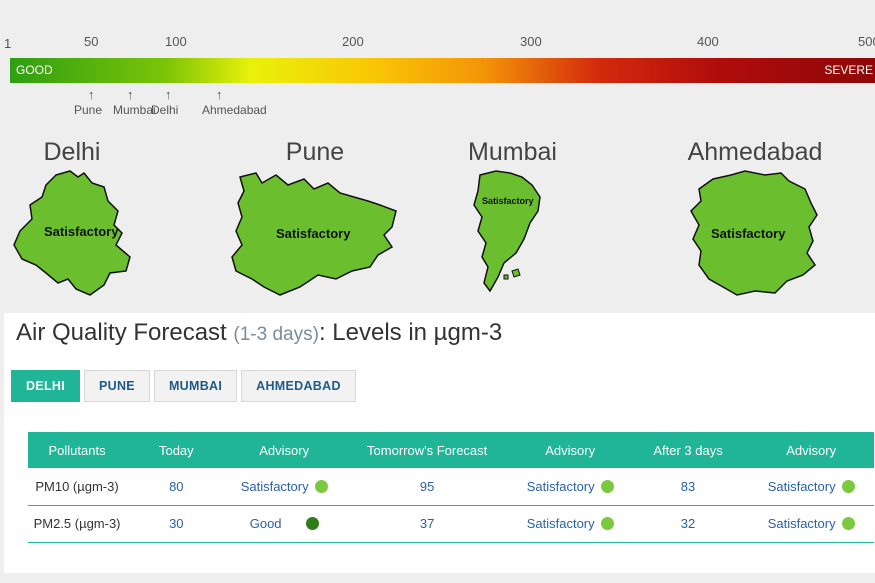  Describe the element at coordinates (688, 524) in the screenshot. I see `value-cell: 32` at that location.